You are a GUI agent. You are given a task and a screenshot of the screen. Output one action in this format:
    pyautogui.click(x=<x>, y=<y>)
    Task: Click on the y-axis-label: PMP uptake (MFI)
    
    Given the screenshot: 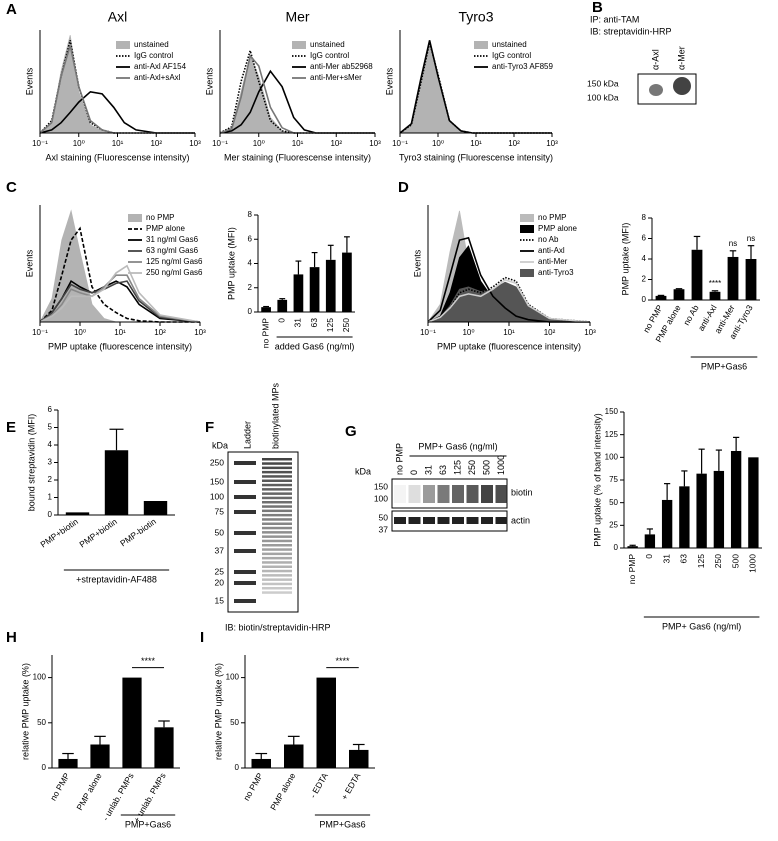 What is the action you would take?
    pyautogui.click(x=231, y=263)
    